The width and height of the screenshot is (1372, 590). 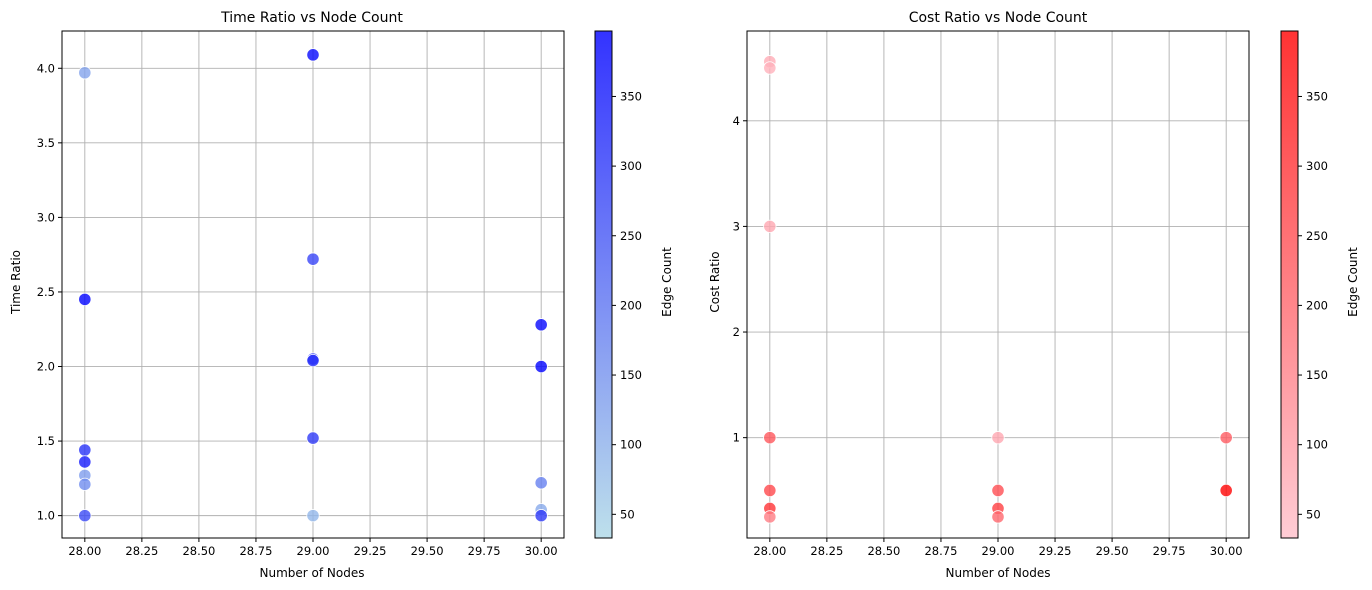 I want to click on right-x-tick-label: 28.50, so click(x=883, y=551).